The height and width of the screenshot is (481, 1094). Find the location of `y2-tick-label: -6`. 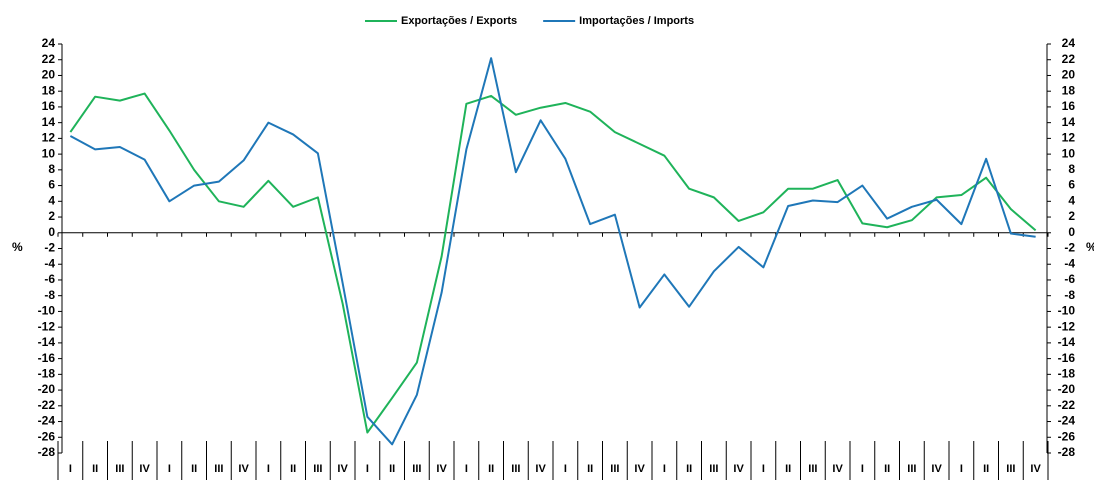

y2-tick-label: -6 is located at coordinates (1069, 279).